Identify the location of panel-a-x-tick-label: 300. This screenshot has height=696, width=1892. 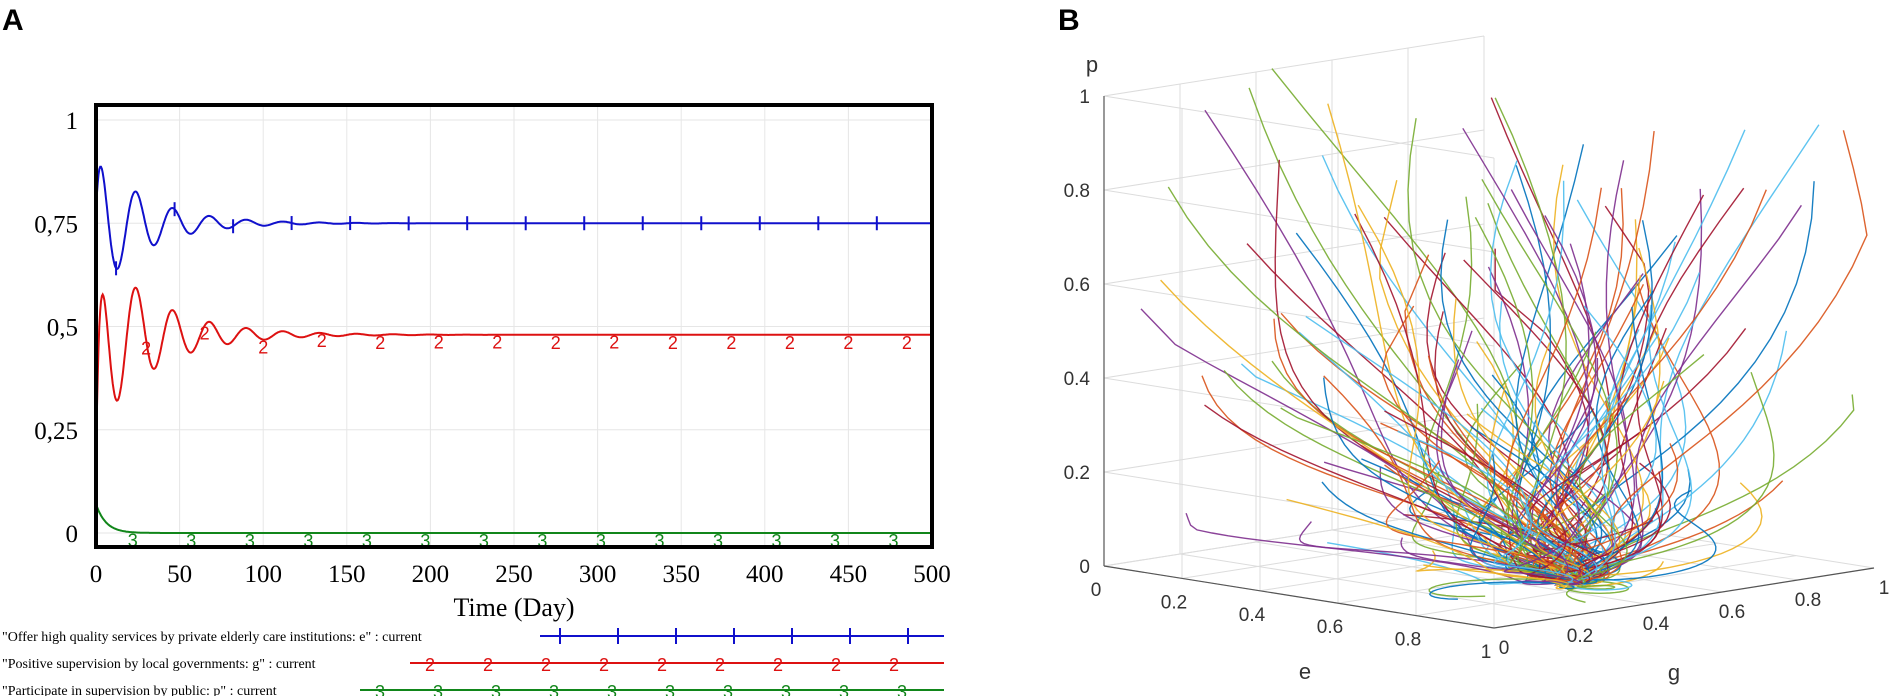
(598, 574).